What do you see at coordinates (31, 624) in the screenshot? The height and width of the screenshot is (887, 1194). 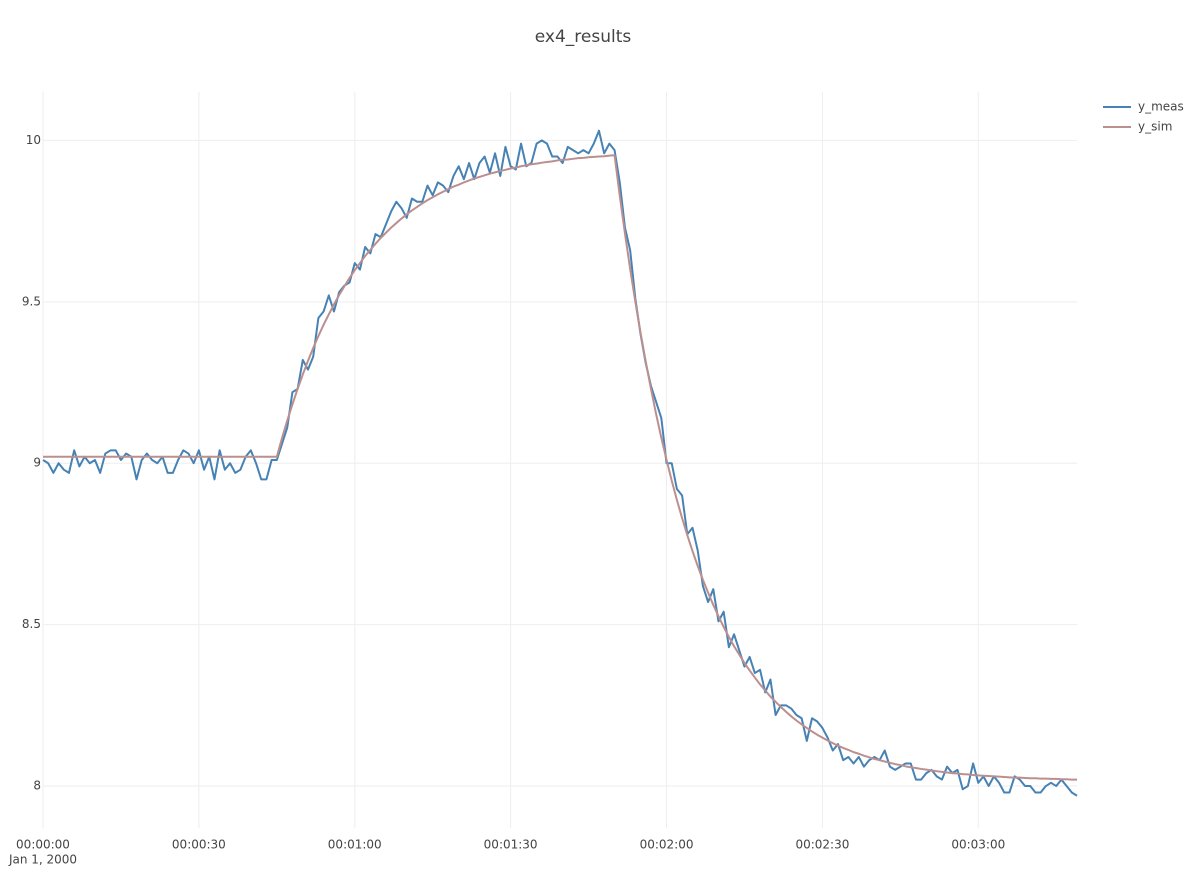 I see `y-tick-label: 8.5` at bounding box center [31, 624].